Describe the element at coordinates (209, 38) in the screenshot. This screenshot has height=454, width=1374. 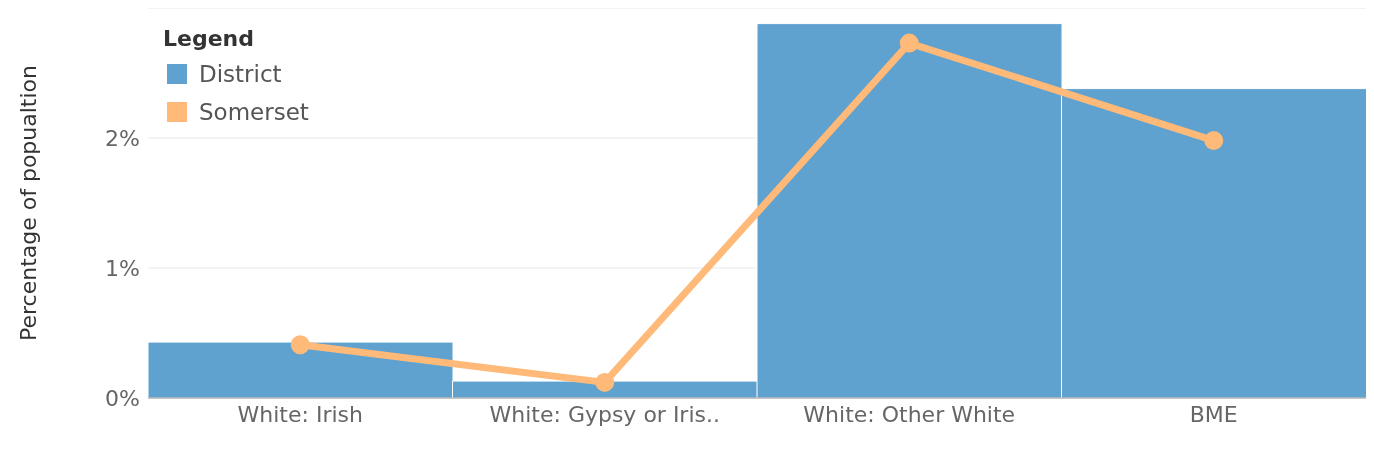
I see `legend-title: Legend` at that location.